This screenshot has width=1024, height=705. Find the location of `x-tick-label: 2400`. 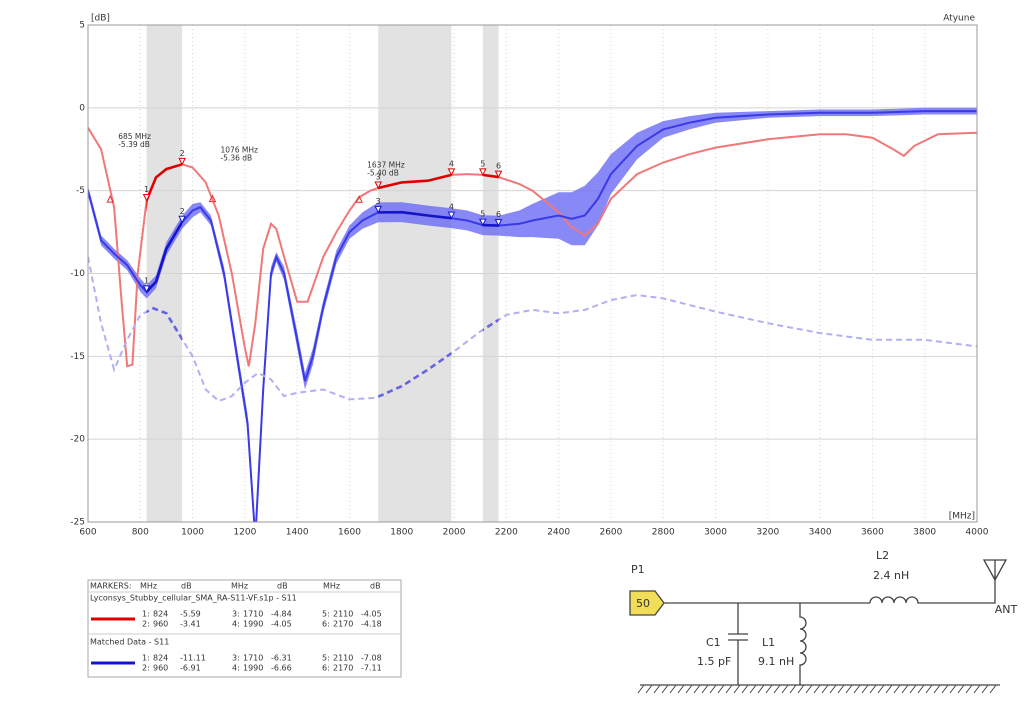

x-tick-label: 2400 is located at coordinates (558, 533).